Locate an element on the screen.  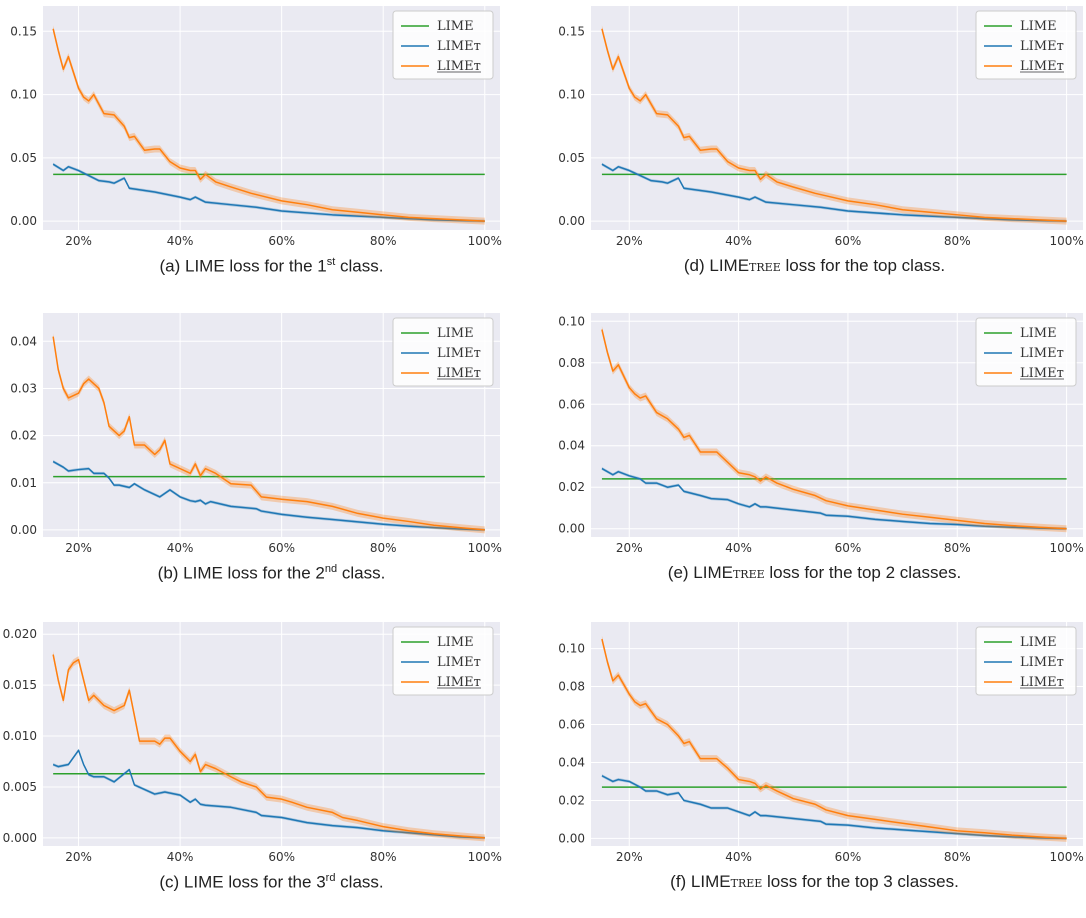
caption-text: (c) LIME loss for the 3 is located at coordinates (242, 882).